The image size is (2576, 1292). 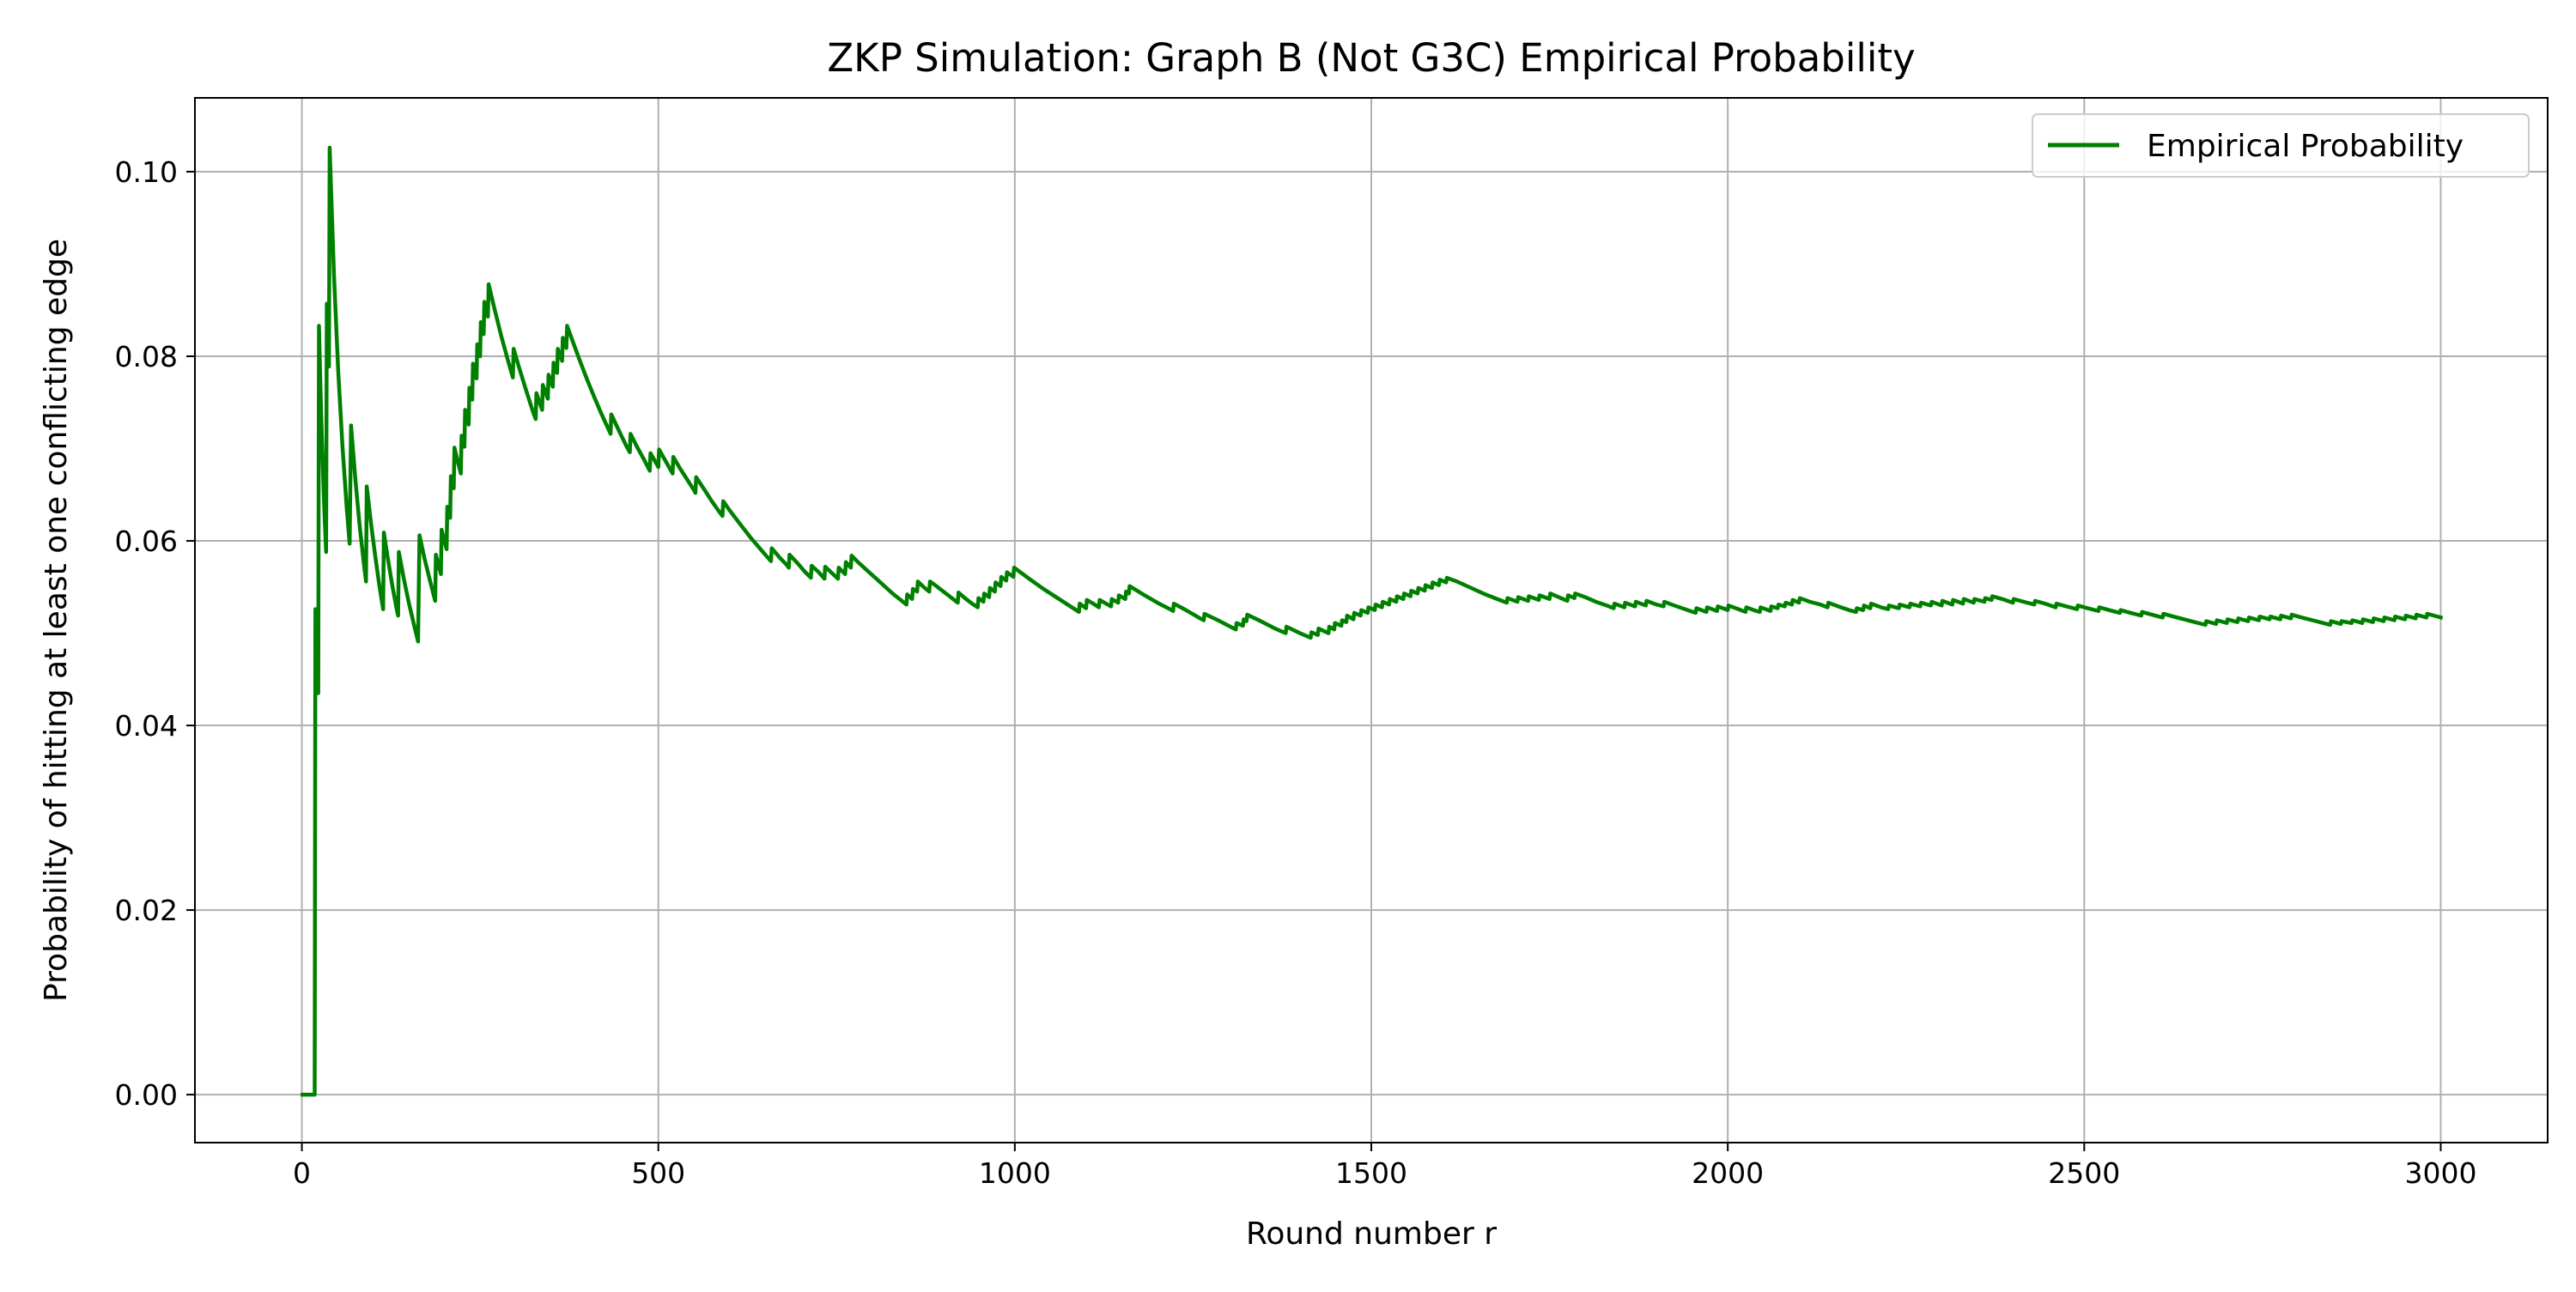 What do you see at coordinates (146, 726) in the screenshot?
I see `y-tick-label: 0.04` at bounding box center [146, 726].